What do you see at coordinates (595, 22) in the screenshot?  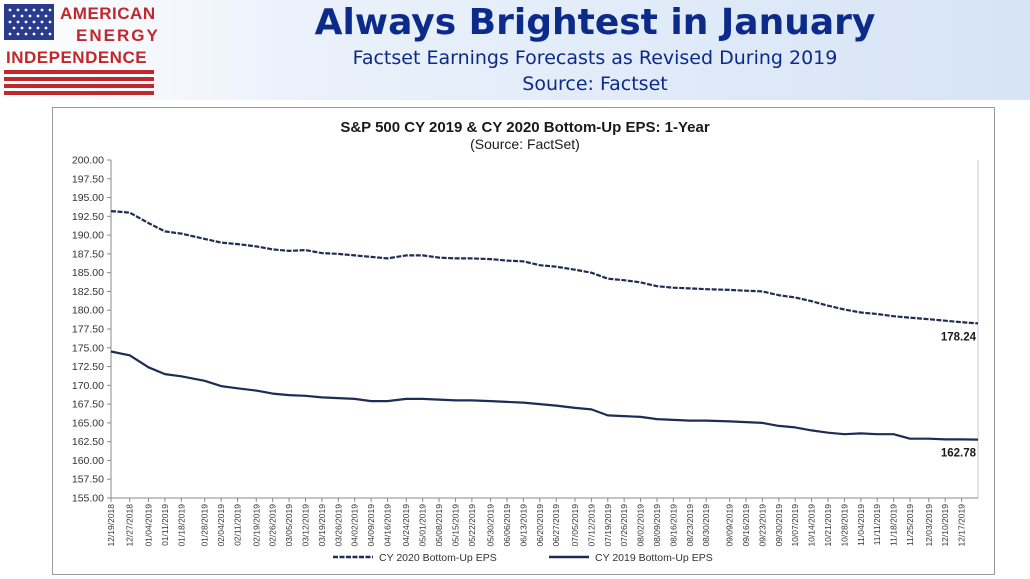 I see `page-title: Always Brightest in January` at bounding box center [595, 22].